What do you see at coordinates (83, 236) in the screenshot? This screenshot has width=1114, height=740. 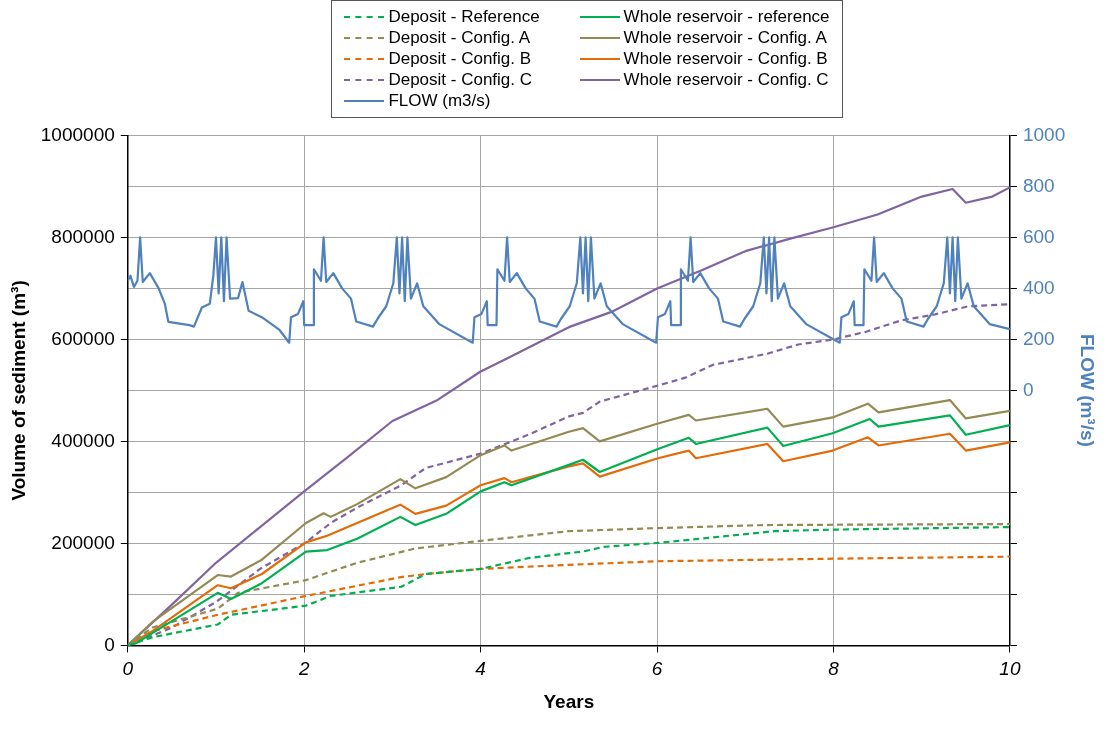 I see `y-tick-label: 800000` at bounding box center [83, 236].